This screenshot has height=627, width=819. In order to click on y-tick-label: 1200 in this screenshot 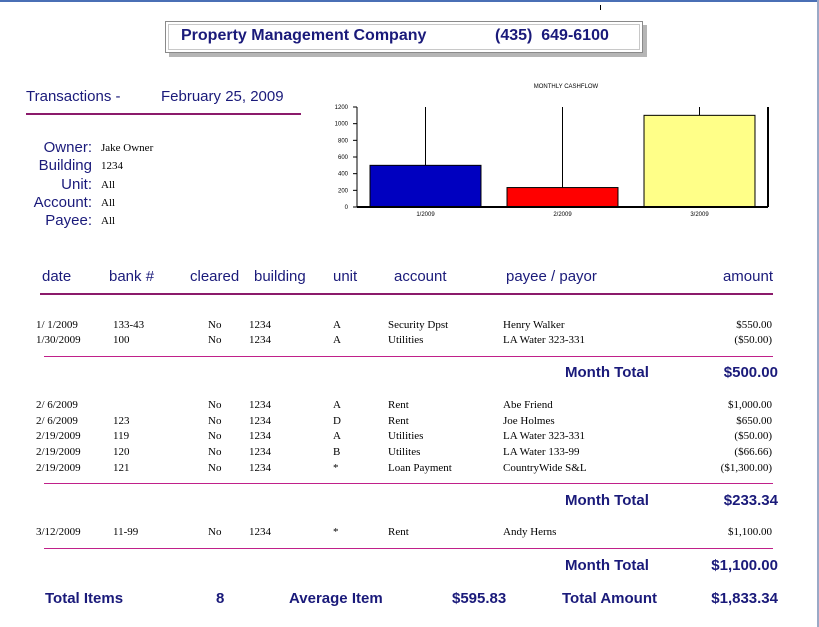, I will do `click(342, 108)`.